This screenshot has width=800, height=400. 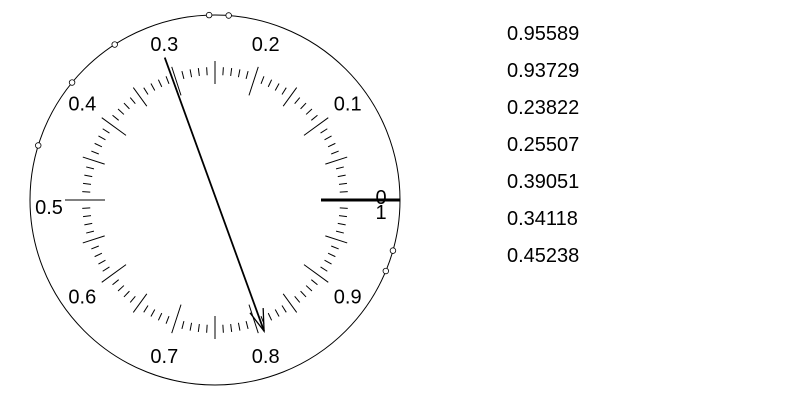 What do you see at coordinates (82, 297) in the screenshot?
I see `dial-scale-label: 0.6` at bounding box center [82, 297].